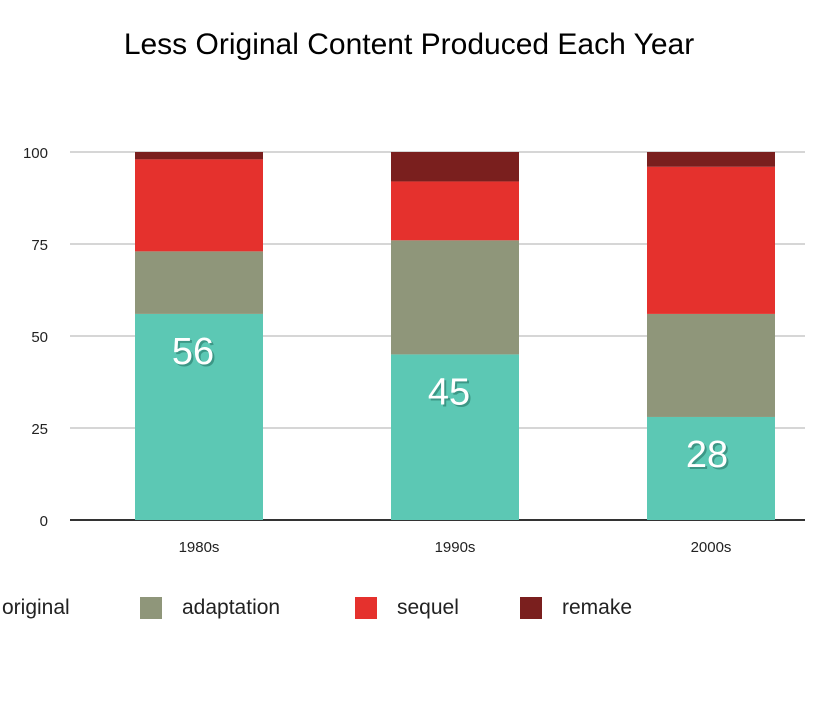 This screenshot has height=720, width=818. I want to click on legend: original adaptation sequel remake, so click(409, 611).